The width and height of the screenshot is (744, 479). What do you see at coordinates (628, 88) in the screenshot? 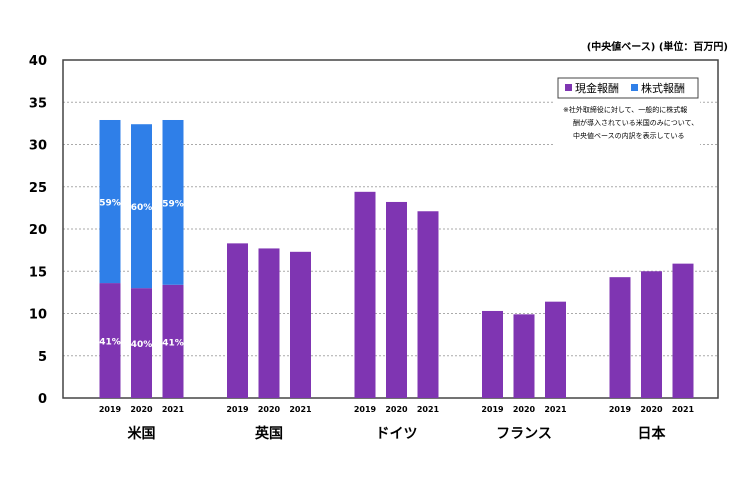
I see `legend-box` at bounding box center [628, 88].